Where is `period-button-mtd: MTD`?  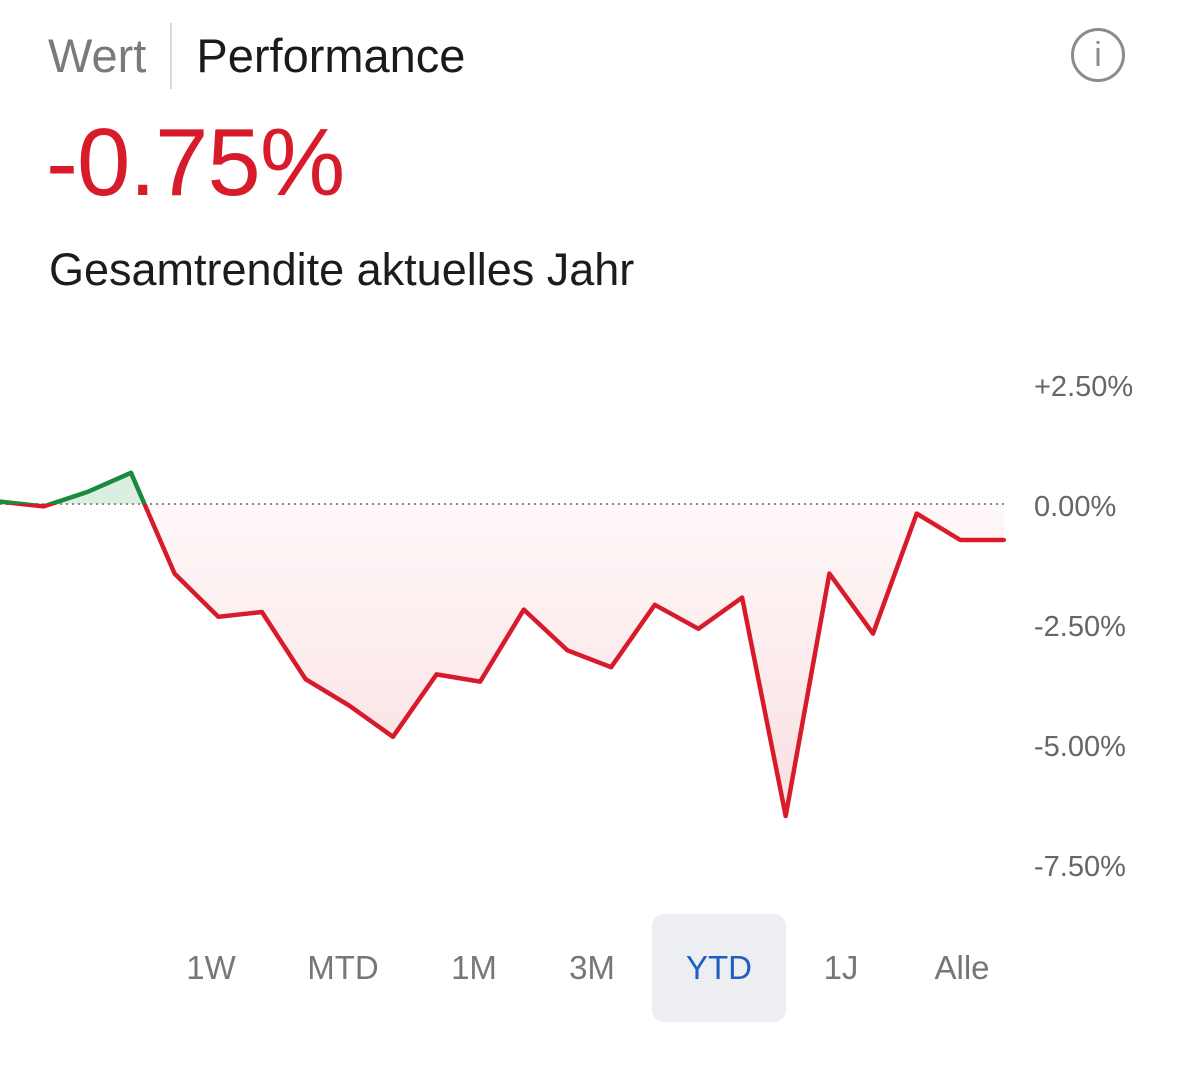 period-button-mtd: MTD is located at coordinates (343, 967).